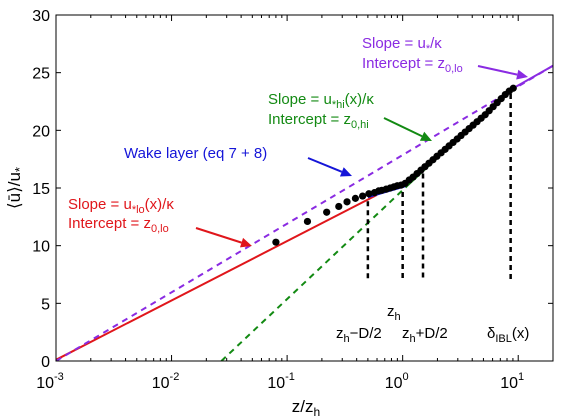 Image resolution: width=565 pixels, height=419 pixels. Describe the element at coordinates (425, 335) in the screenshot. I see `label-zh-plus: zh+D/2` at that location.